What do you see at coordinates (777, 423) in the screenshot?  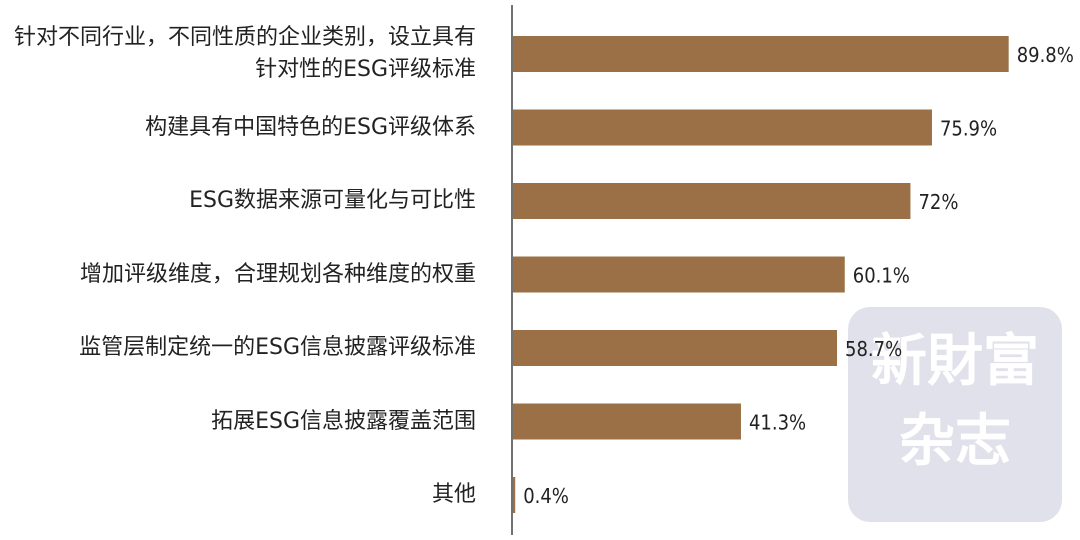 I see `value-label: 41.3%` at bounding box center [777, 423].